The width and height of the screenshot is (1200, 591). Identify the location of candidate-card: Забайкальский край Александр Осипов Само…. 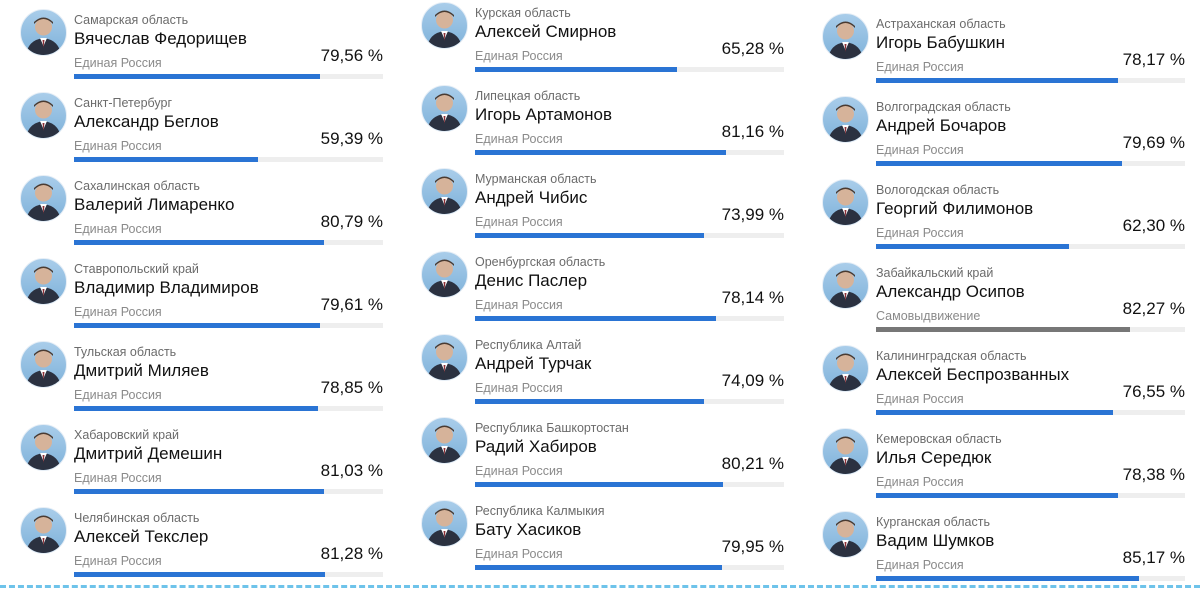
(1007, 300).